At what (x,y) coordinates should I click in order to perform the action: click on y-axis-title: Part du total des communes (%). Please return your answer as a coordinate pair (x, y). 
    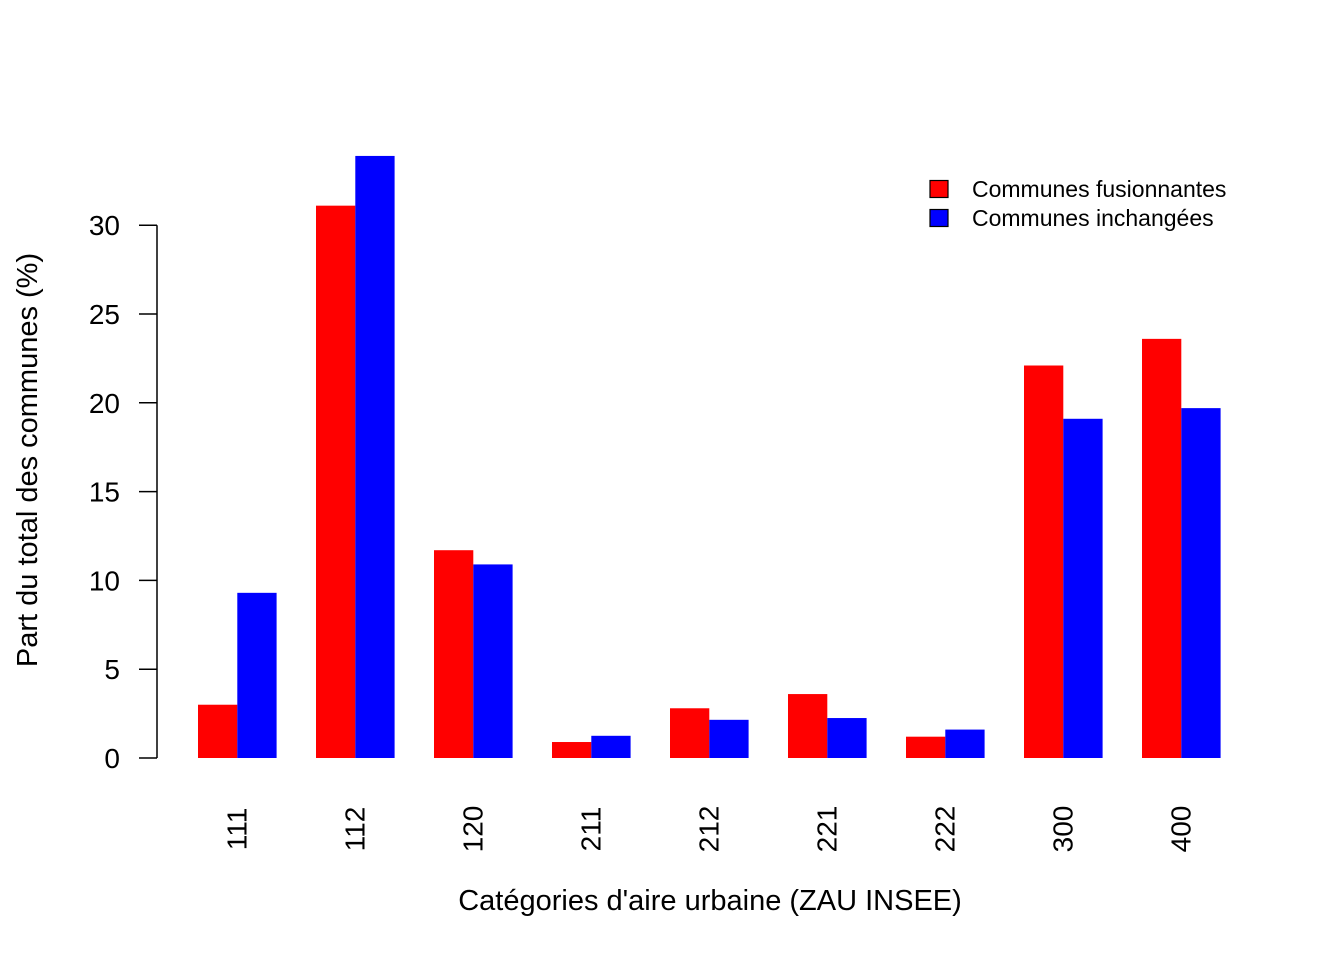
    Looking at the image, I should click on (28, 460).